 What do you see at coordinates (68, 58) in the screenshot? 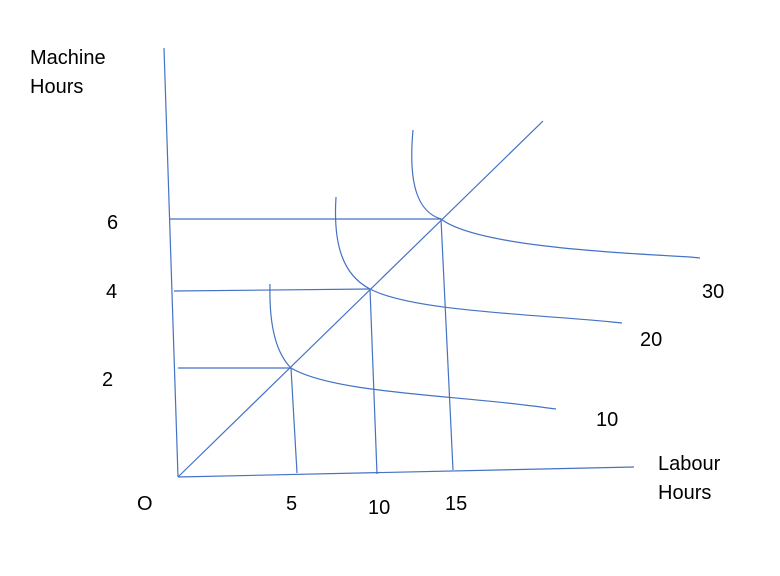
I see `y-axis-label-line1: Machine` at bounding box center [68, 58].